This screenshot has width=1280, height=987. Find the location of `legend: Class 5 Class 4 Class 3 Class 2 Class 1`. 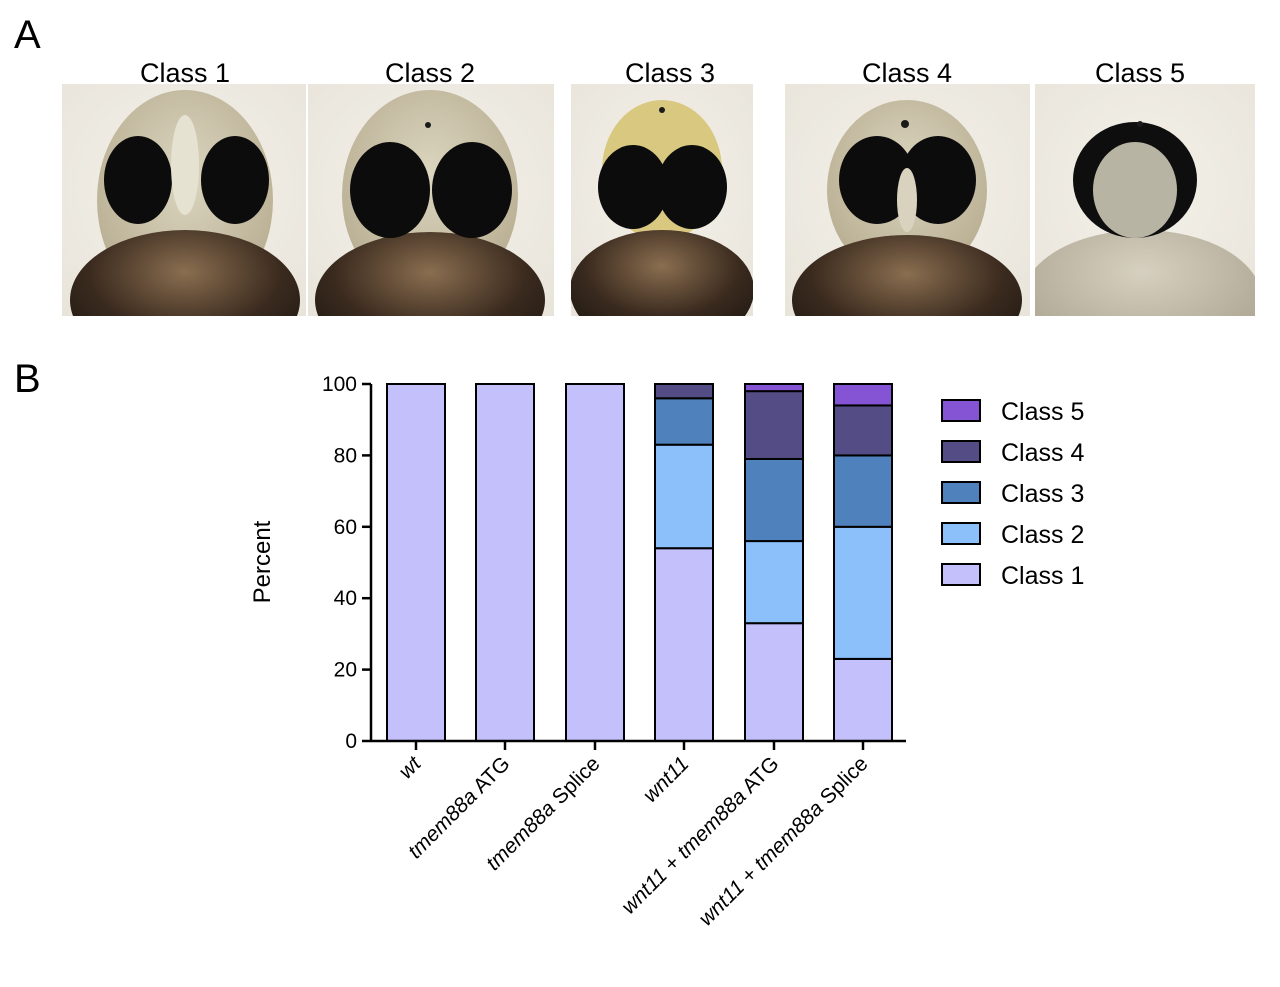

legend: Class 5 Class 4 Class 3 Class 2 Class 1 is located at coordinates (1012, 494).